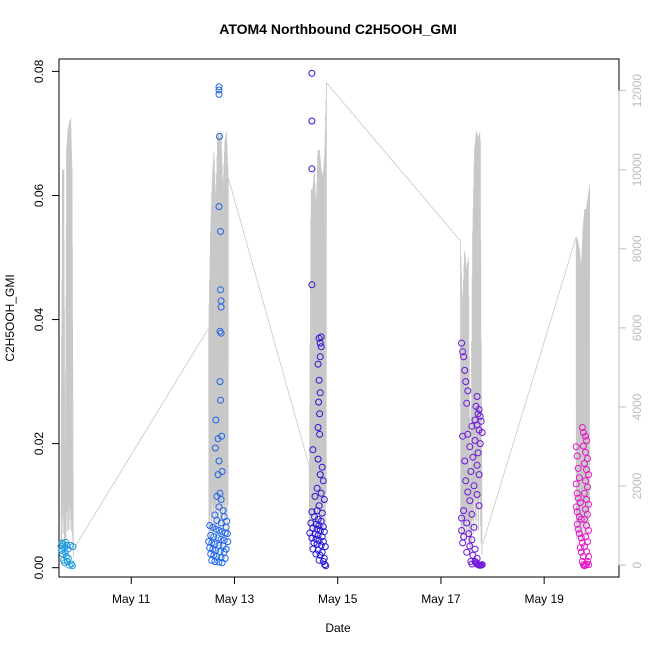 Image resolution: width=650 pixels, height=650 pixels. Describe the element at coordinates (637, 564) in the screenshot. I see `y2-tick-label: 0` at that location.